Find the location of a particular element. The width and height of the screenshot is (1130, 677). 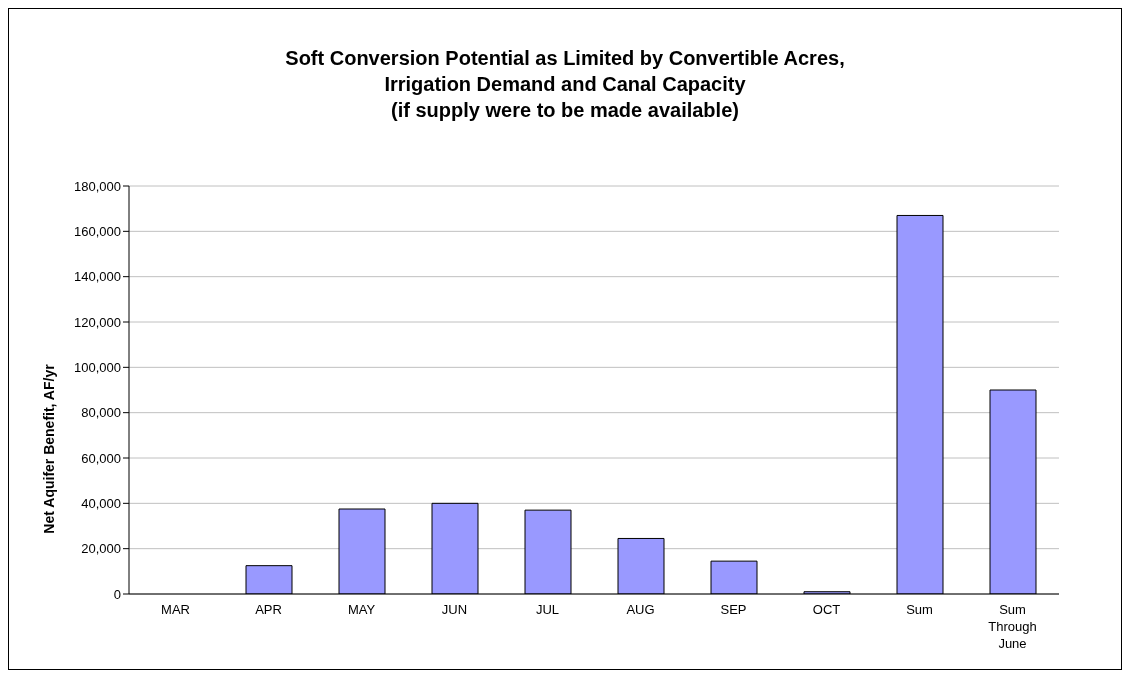

x-tick-label: AUG is located at coordinates (640, 609).